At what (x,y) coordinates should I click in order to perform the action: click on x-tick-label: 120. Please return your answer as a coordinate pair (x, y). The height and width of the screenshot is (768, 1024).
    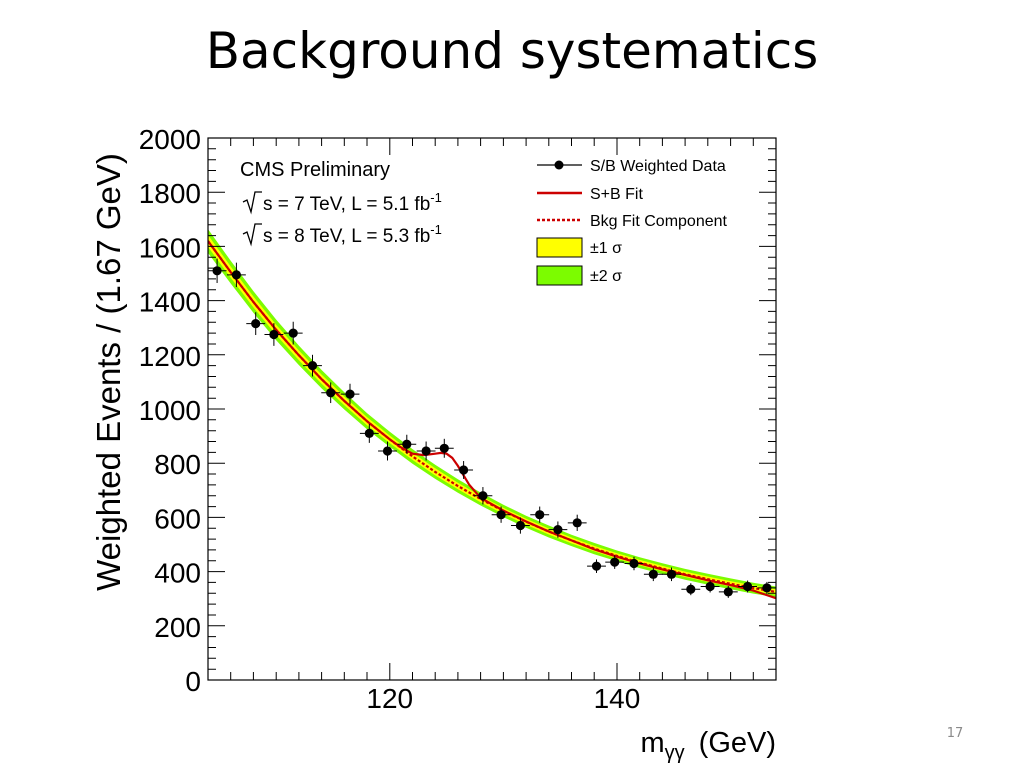
    Looking at the image, I should click on (389, 698).